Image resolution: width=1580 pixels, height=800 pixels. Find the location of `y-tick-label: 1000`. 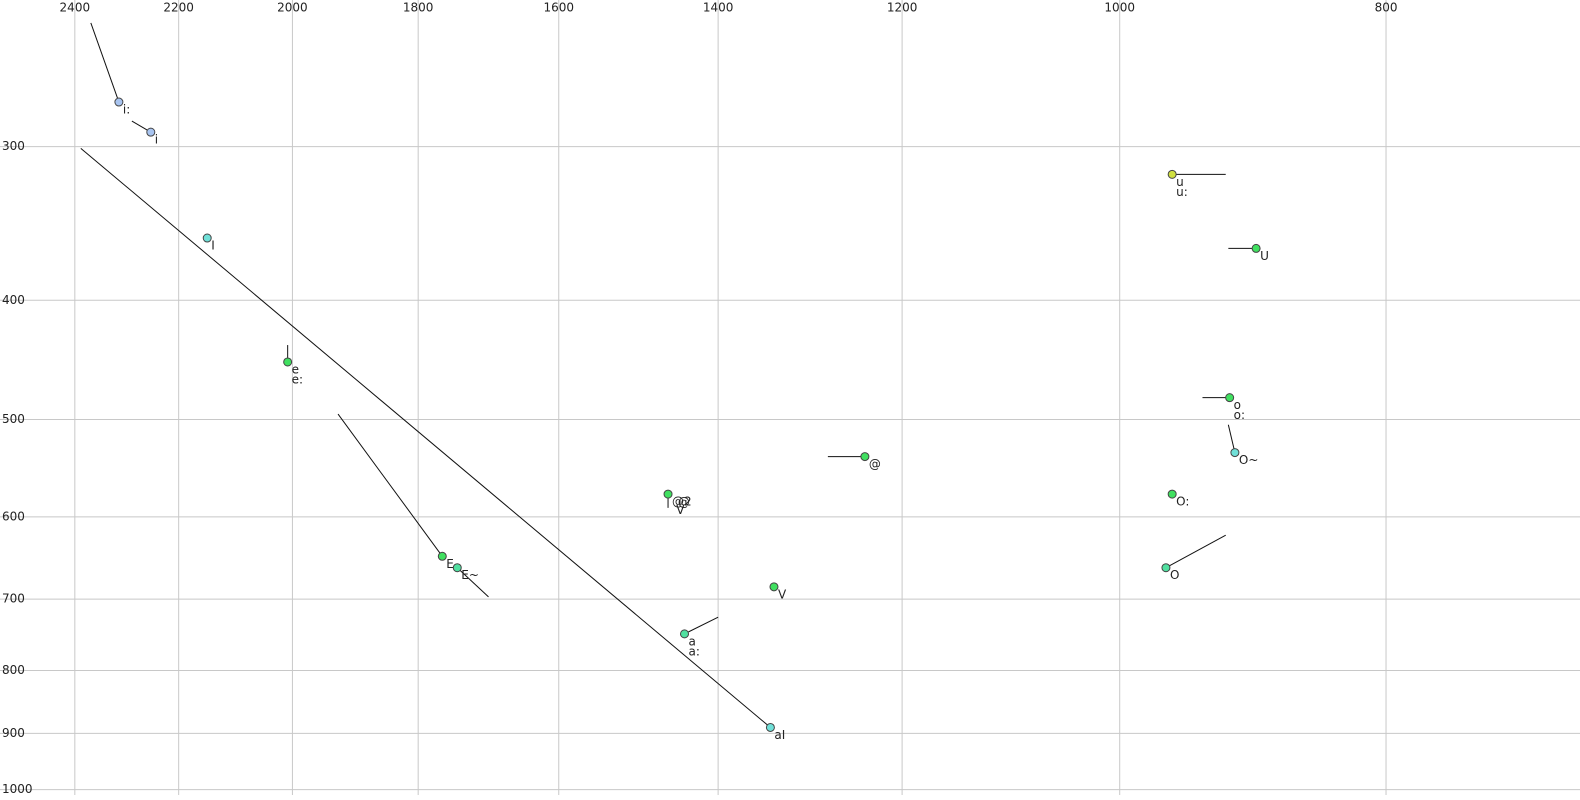

y-tick-label: 1000 is located at coordinates (17, 789).